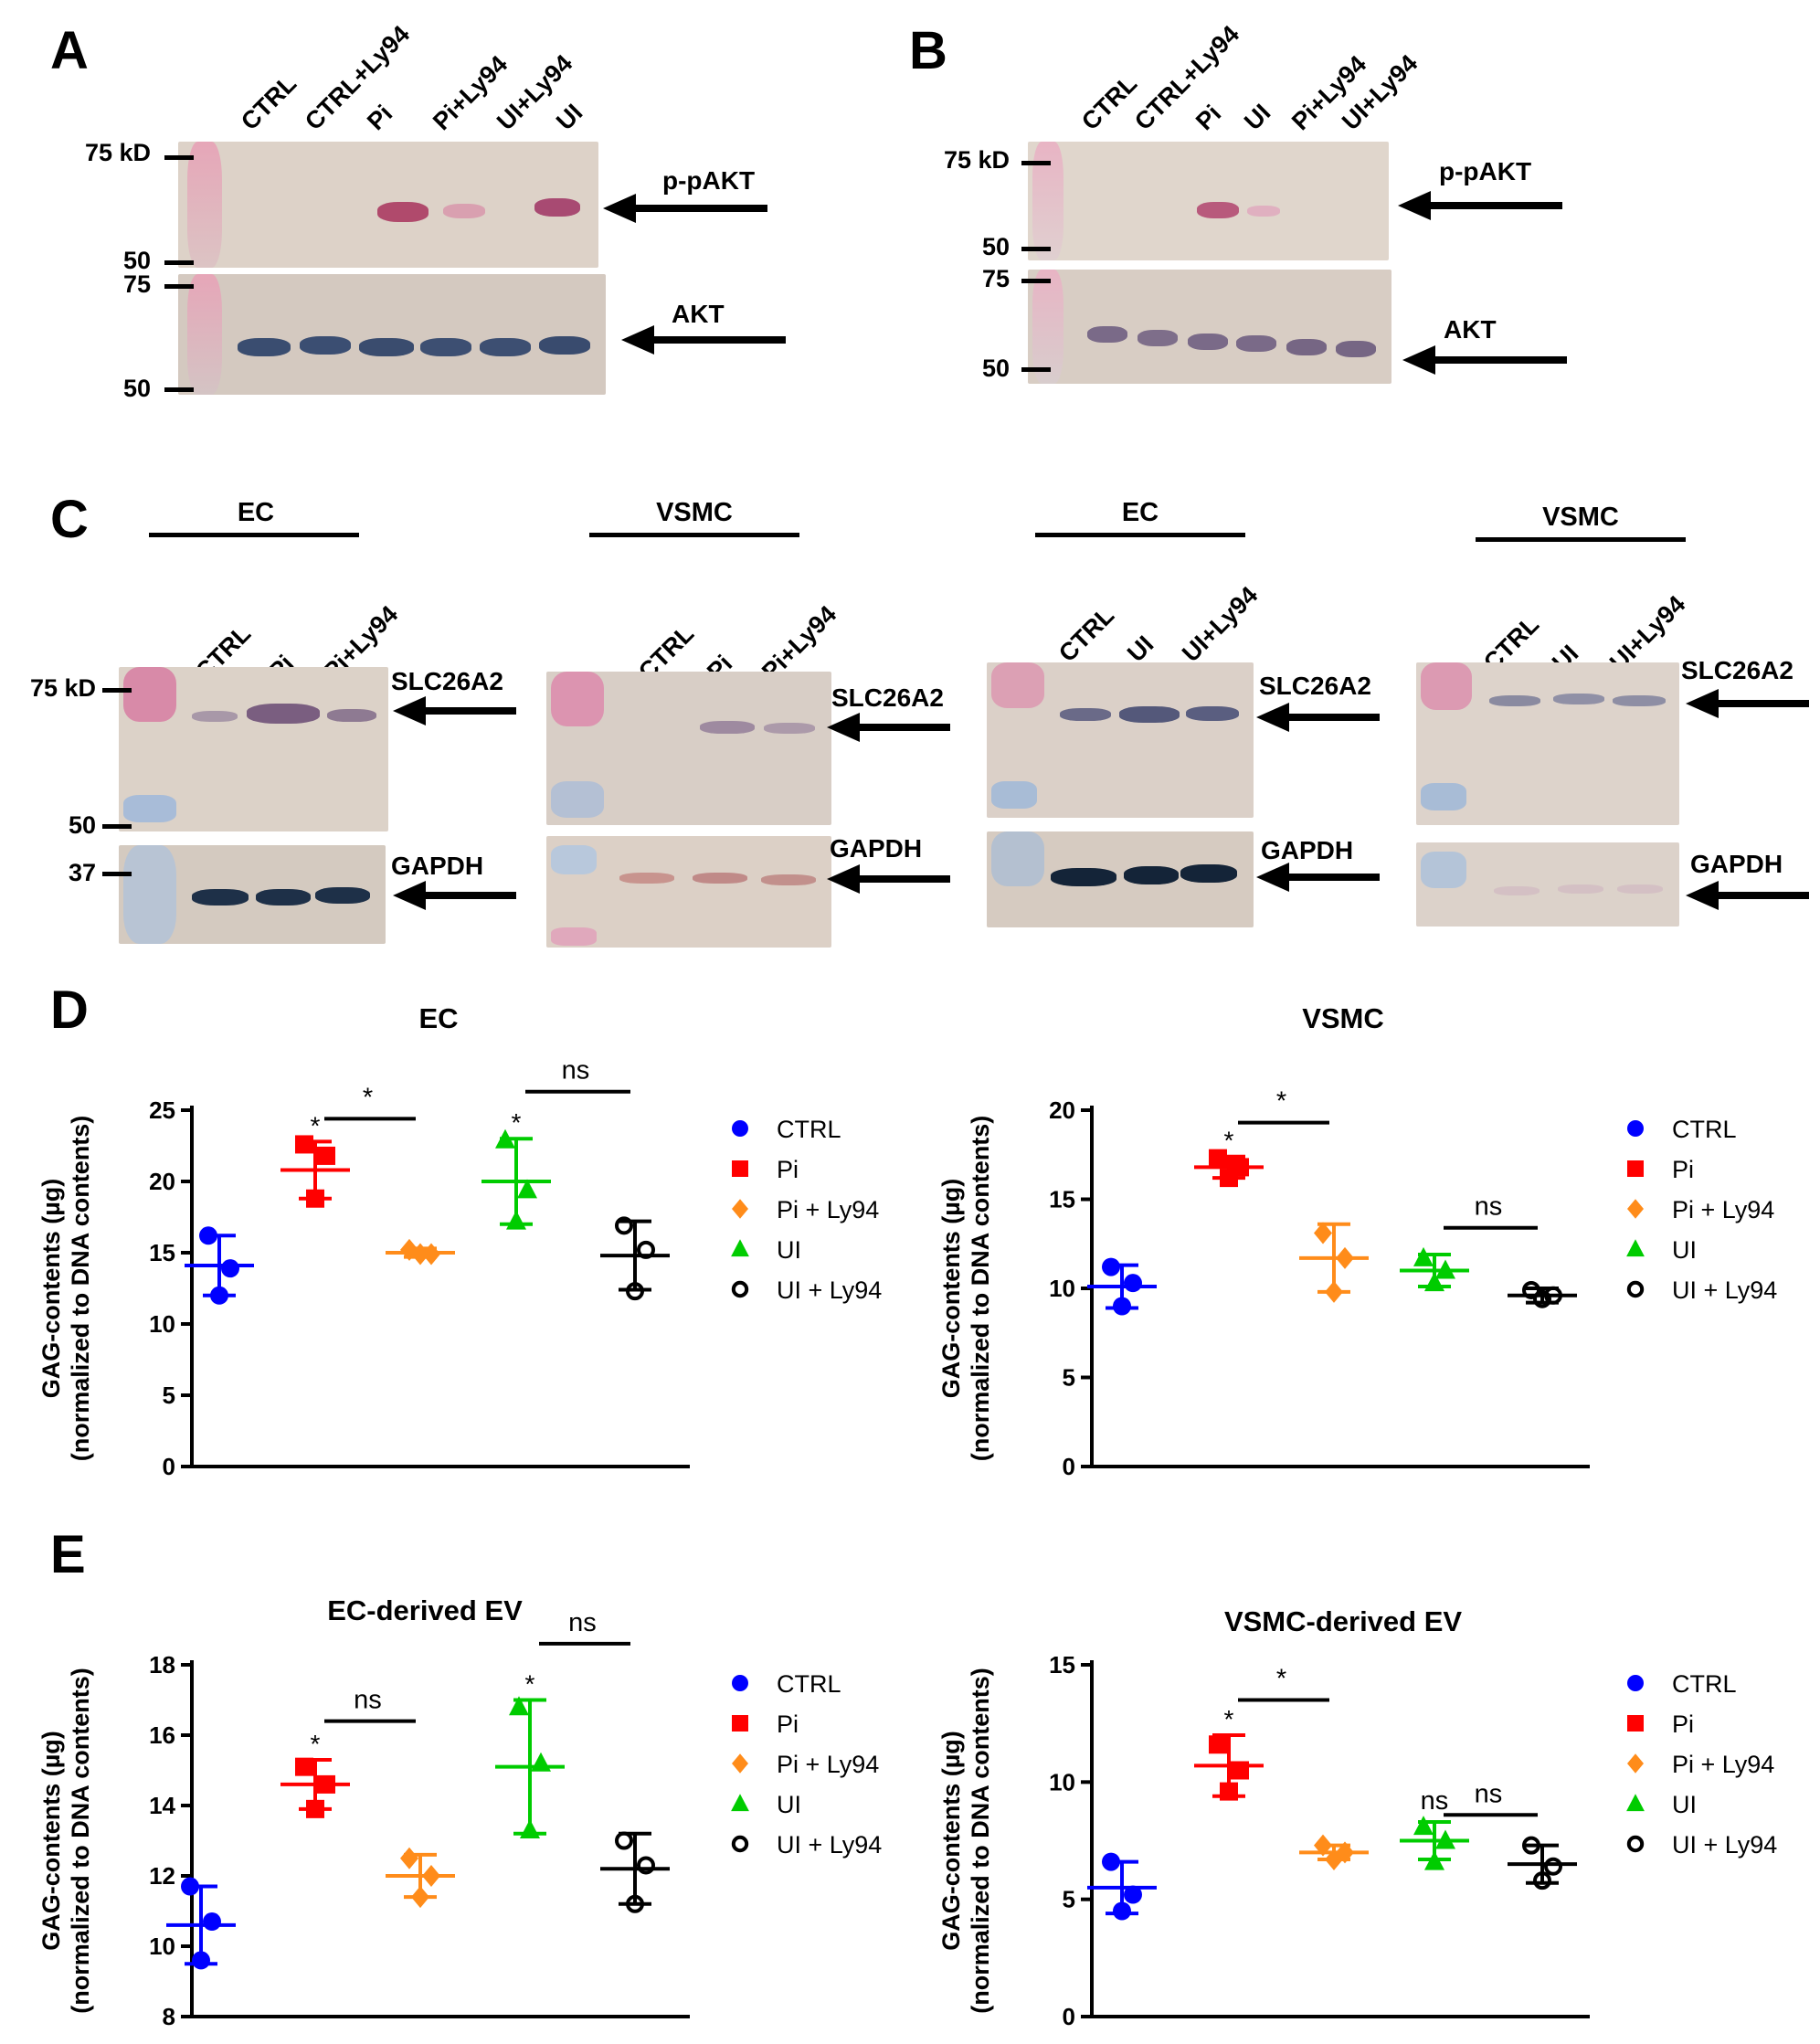 The height and width of the screenshot is (2044, 1820). What do you see at coordinates (699, 314) in the screenshot?
I see `target-label: AKT` at bounding box center [699, 314].